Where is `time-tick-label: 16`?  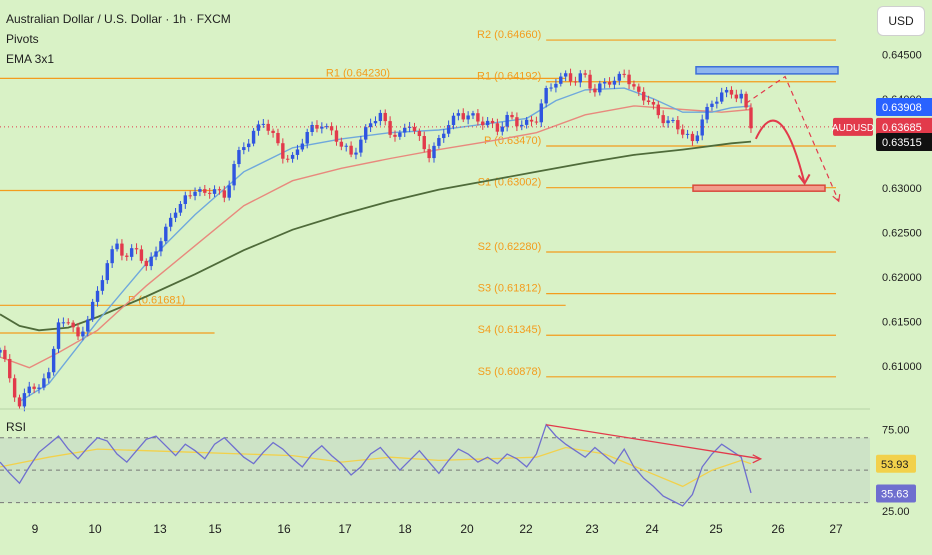 time-tick-label: 16 is located at coordinates (284, 529).